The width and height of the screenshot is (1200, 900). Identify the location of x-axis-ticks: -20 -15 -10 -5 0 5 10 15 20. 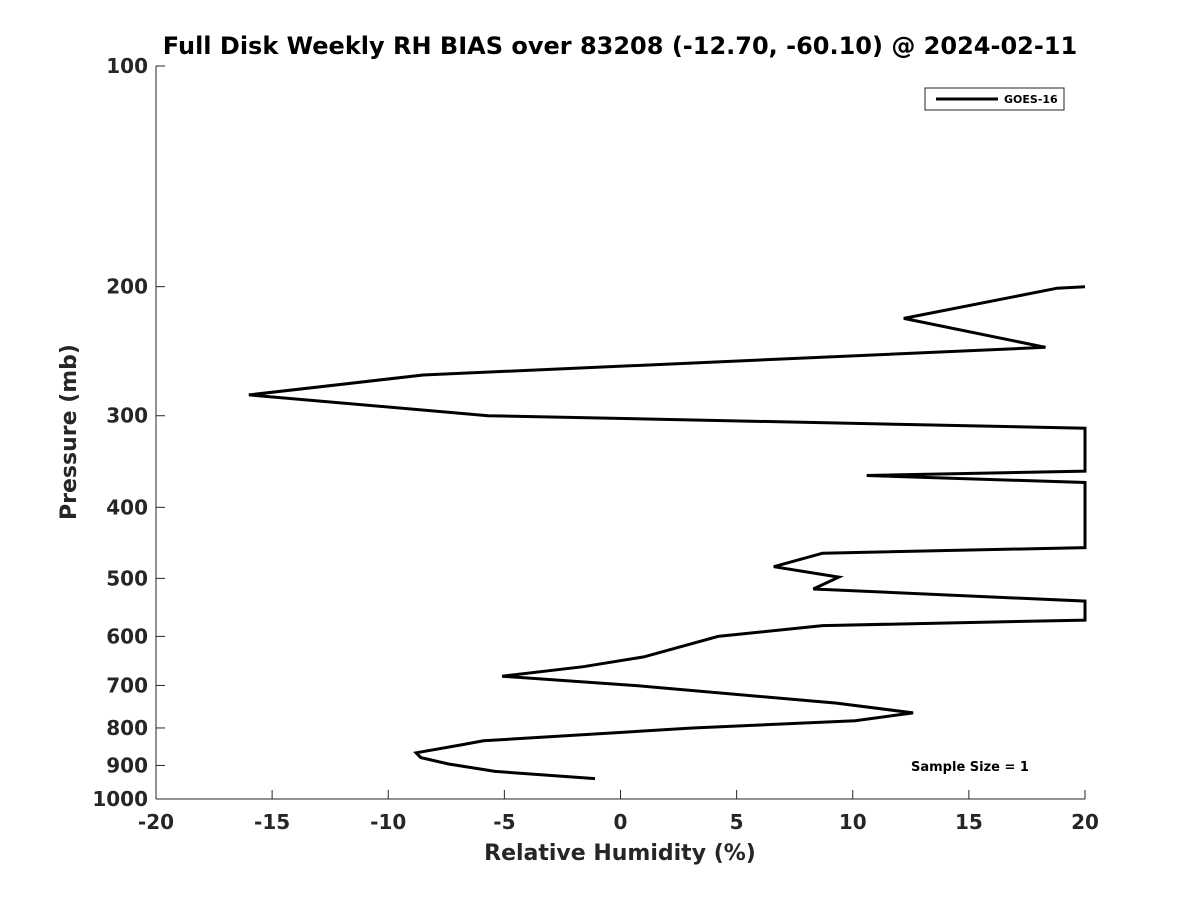
(618, 812).